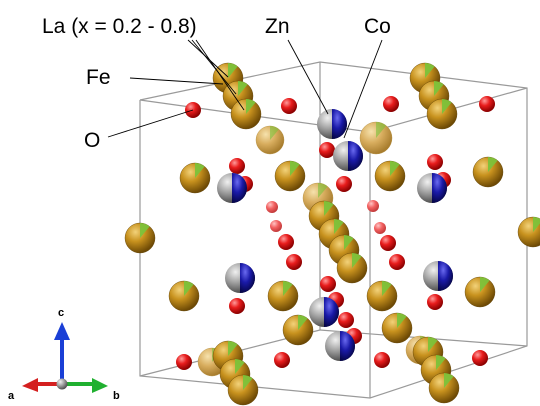  I want to click on axis-label-a: a, so click(11, 396).